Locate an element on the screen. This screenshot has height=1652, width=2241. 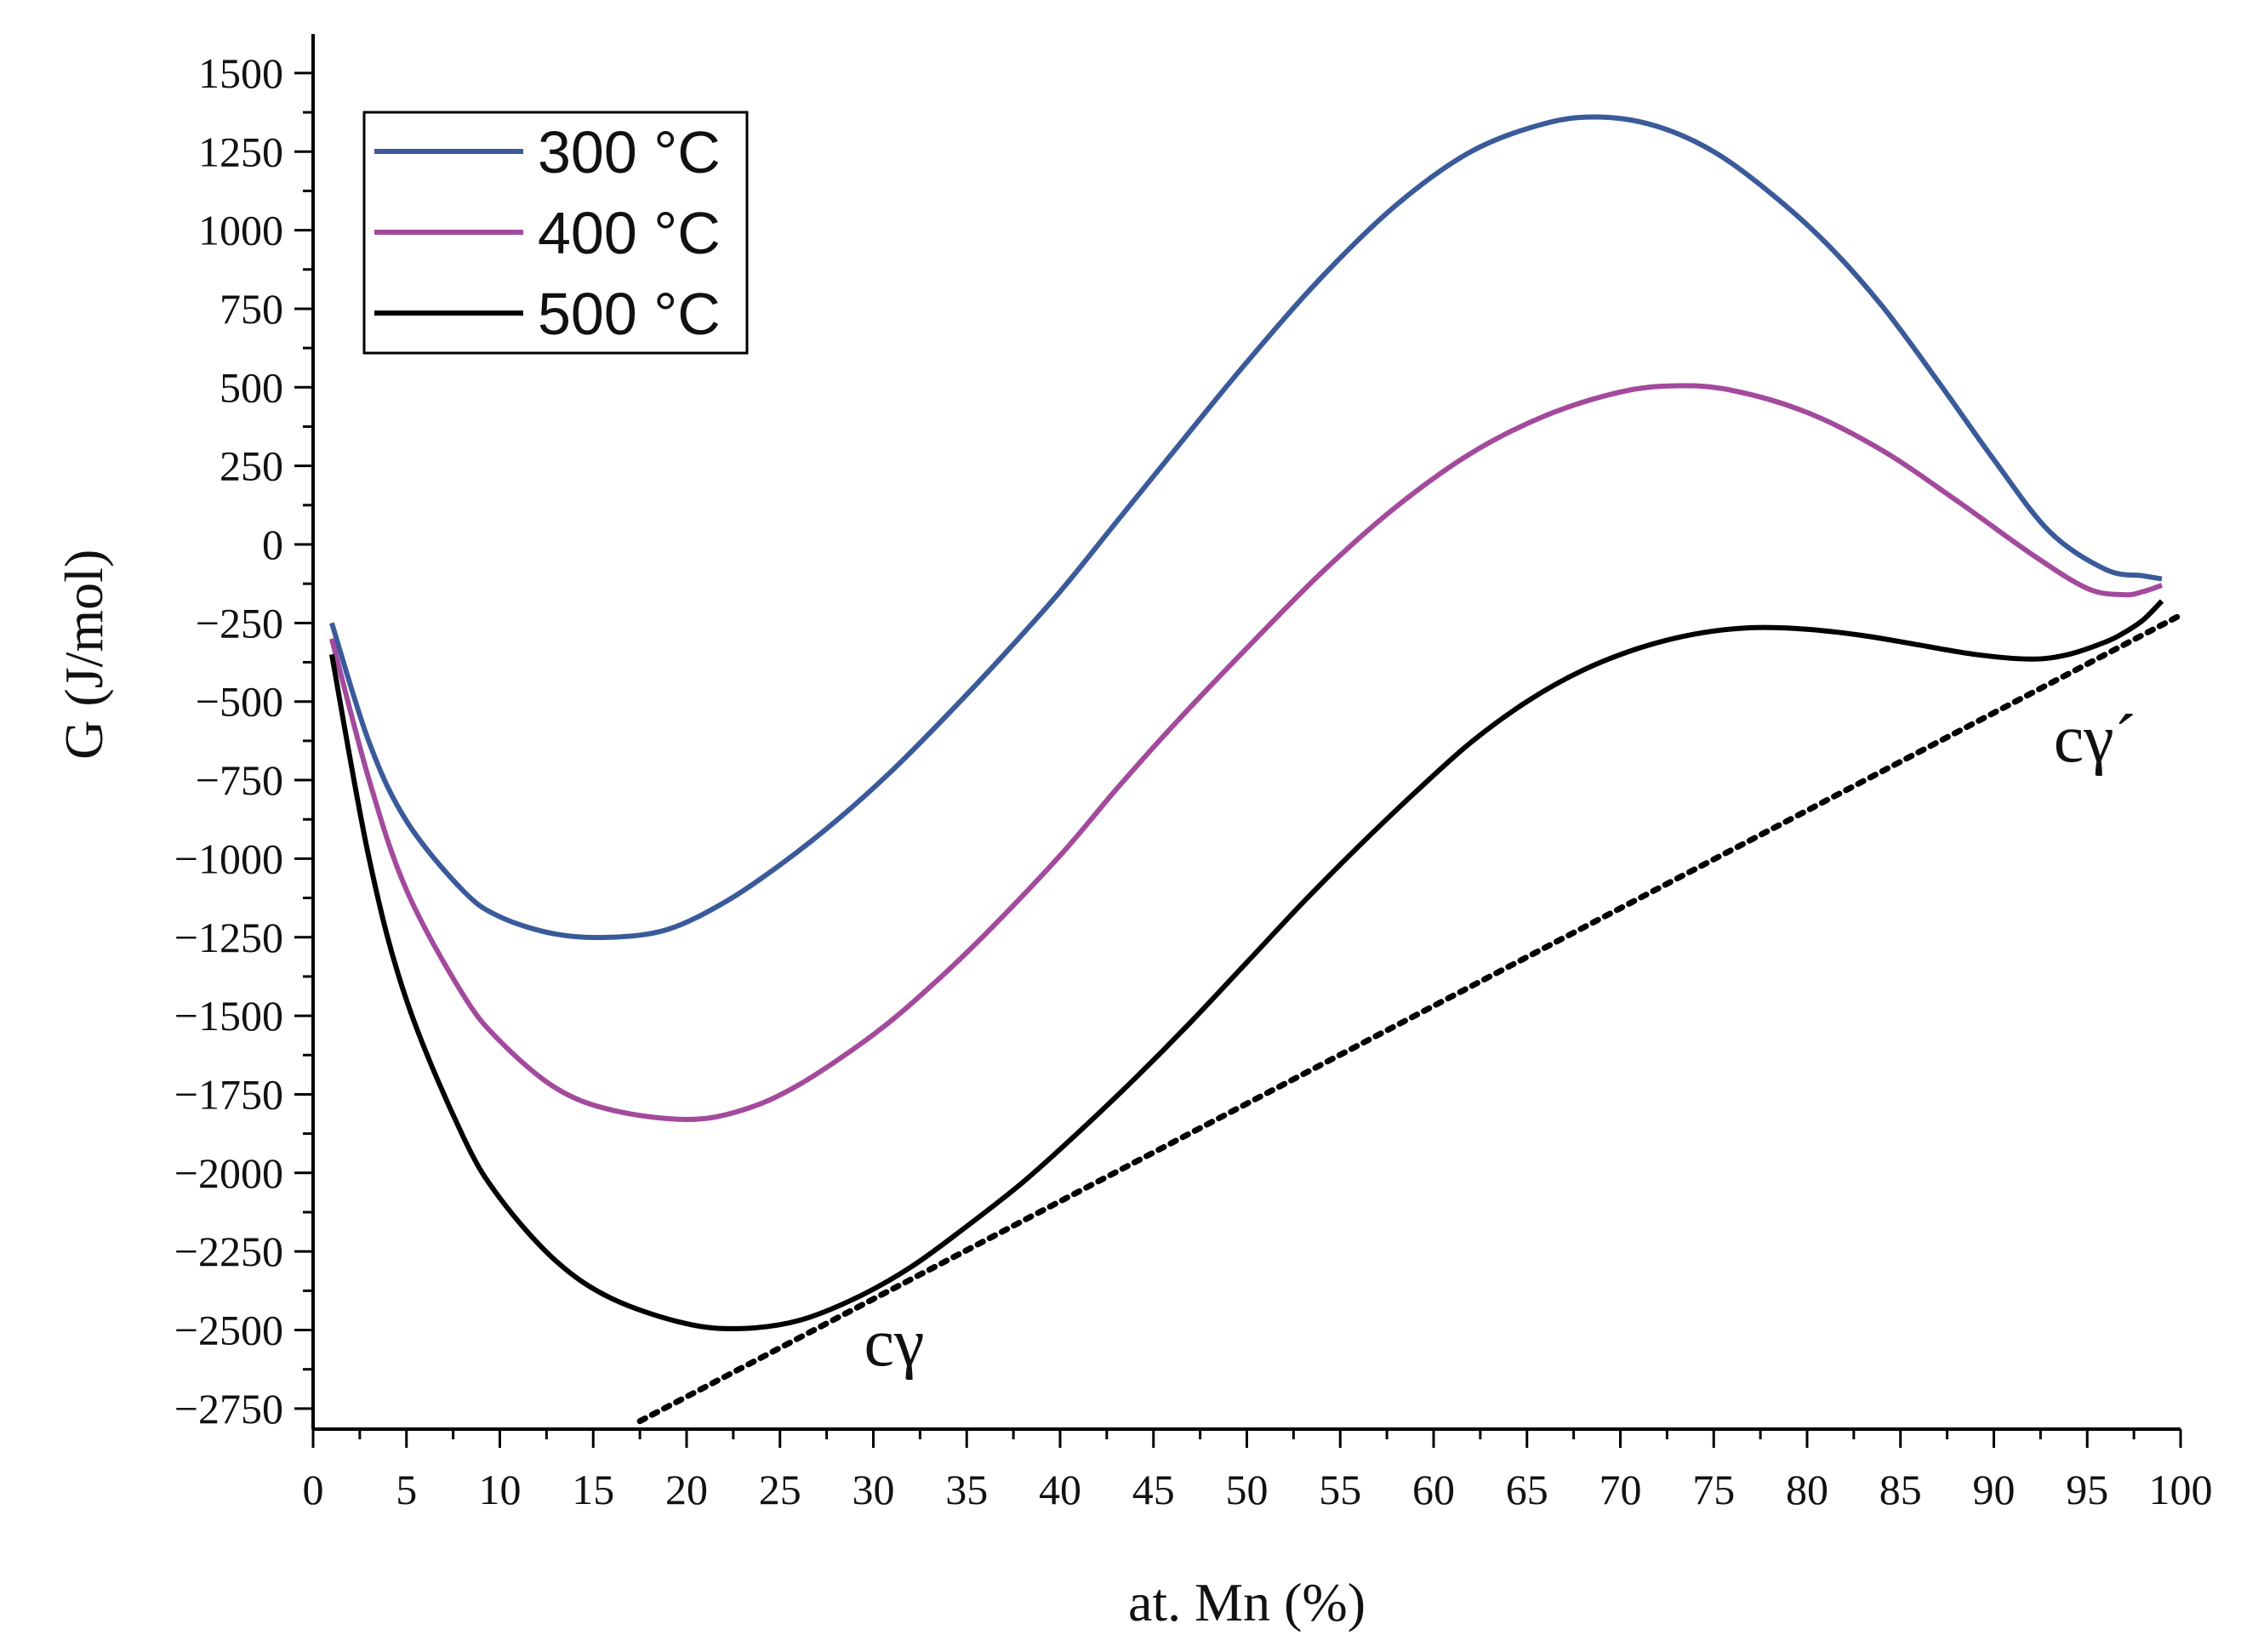
y-tick-label: −750 is located at coordinates (239, 780).